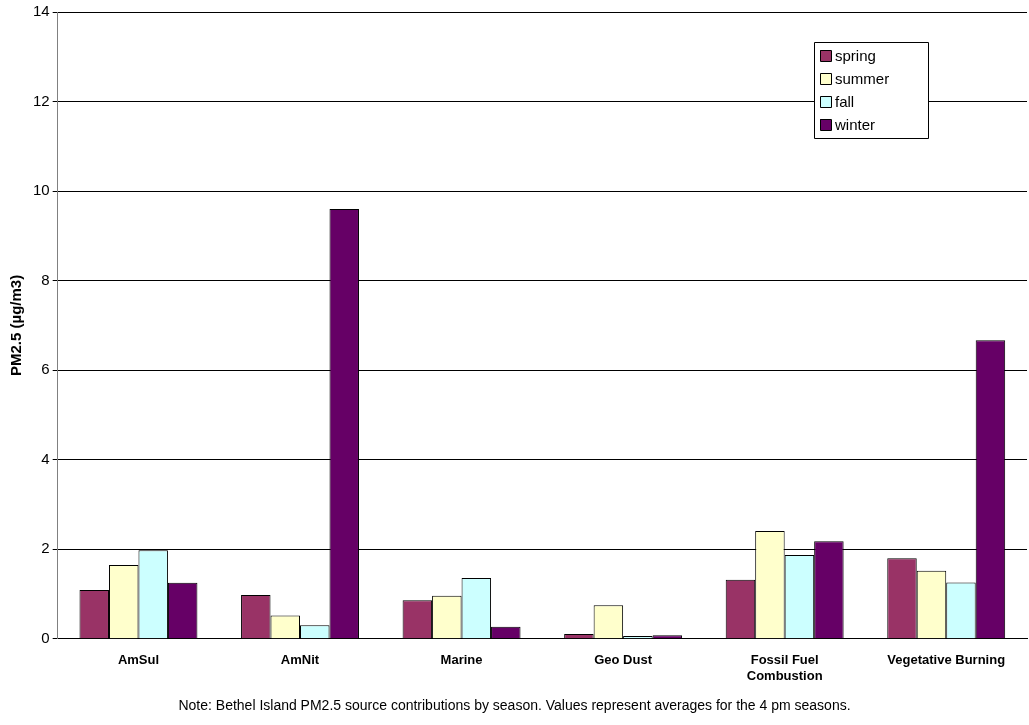 The height and width of the screenshot is (725, 1029). What do you see at coordinates (946, 660) in the screenshot?
I see `x-tick-label: Vegetative Burning` at bounding box center [946, 660].